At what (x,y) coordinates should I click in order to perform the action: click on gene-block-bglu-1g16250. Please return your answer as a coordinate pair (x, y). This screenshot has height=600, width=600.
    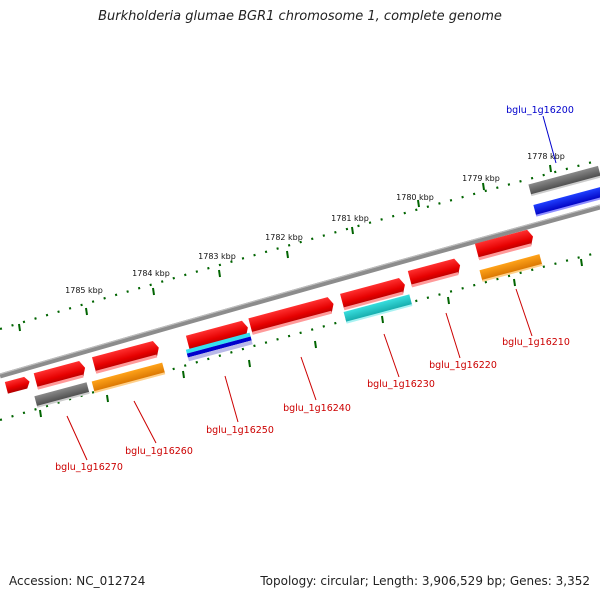
    Looking at the image, I should click on (218, 343).